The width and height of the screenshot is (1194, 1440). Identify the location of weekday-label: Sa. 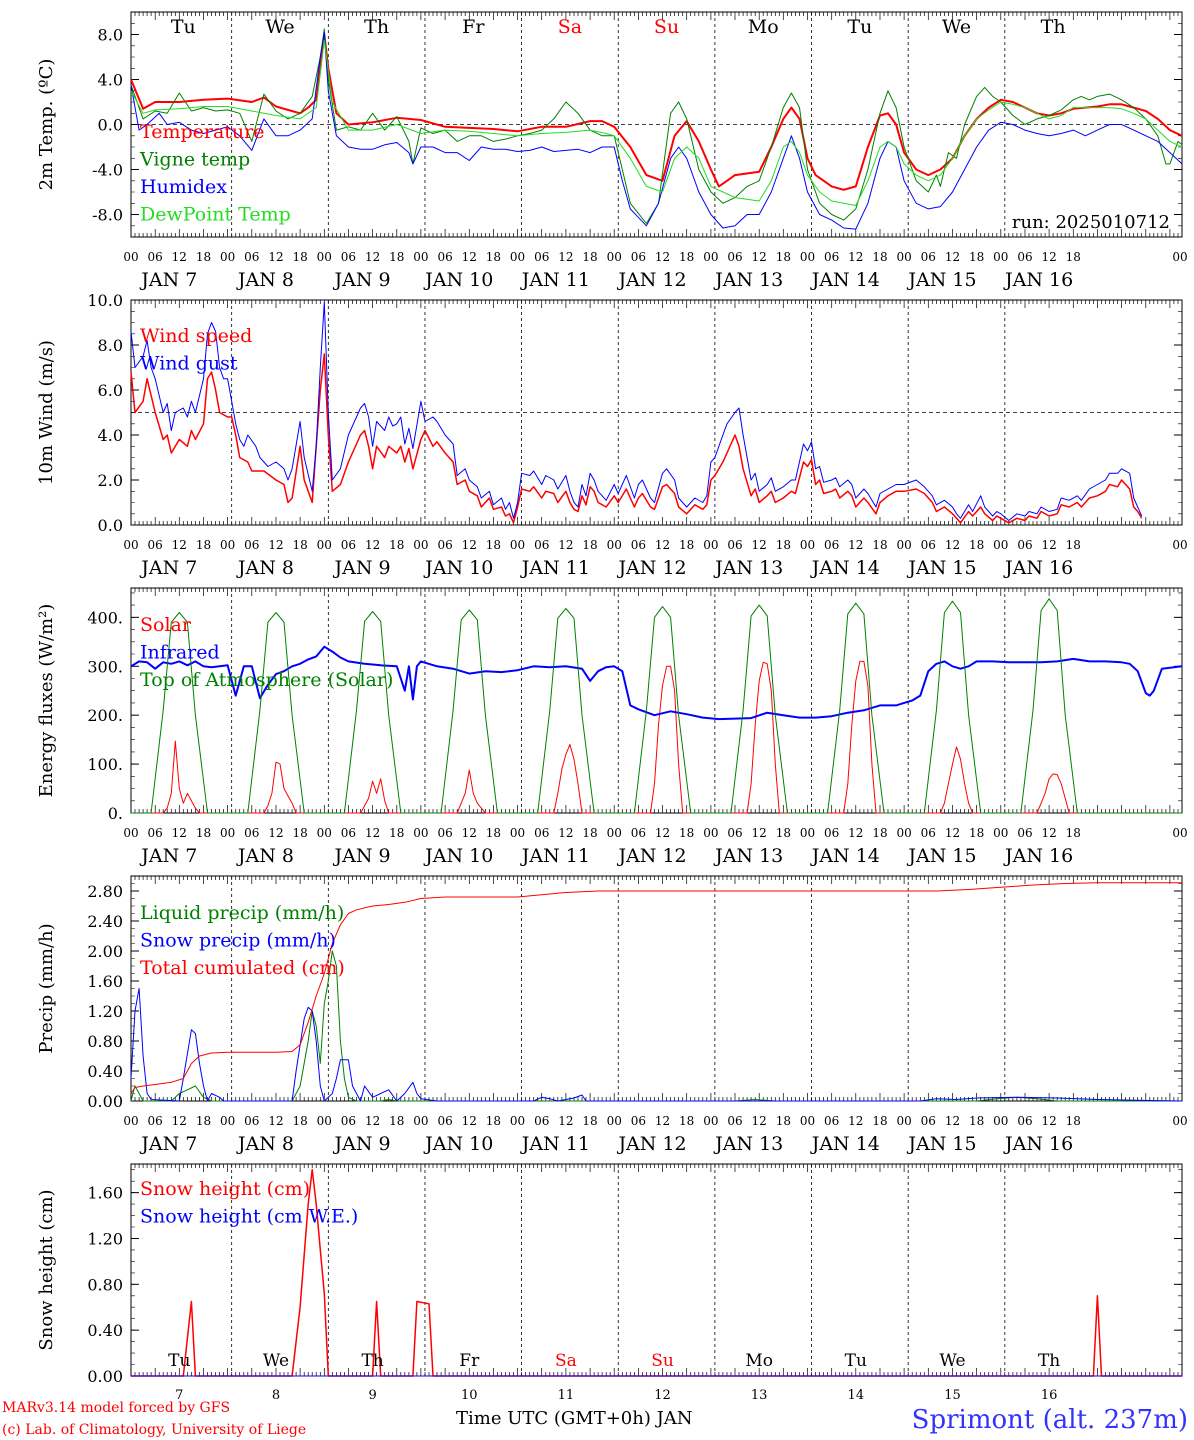
(566, 1361).